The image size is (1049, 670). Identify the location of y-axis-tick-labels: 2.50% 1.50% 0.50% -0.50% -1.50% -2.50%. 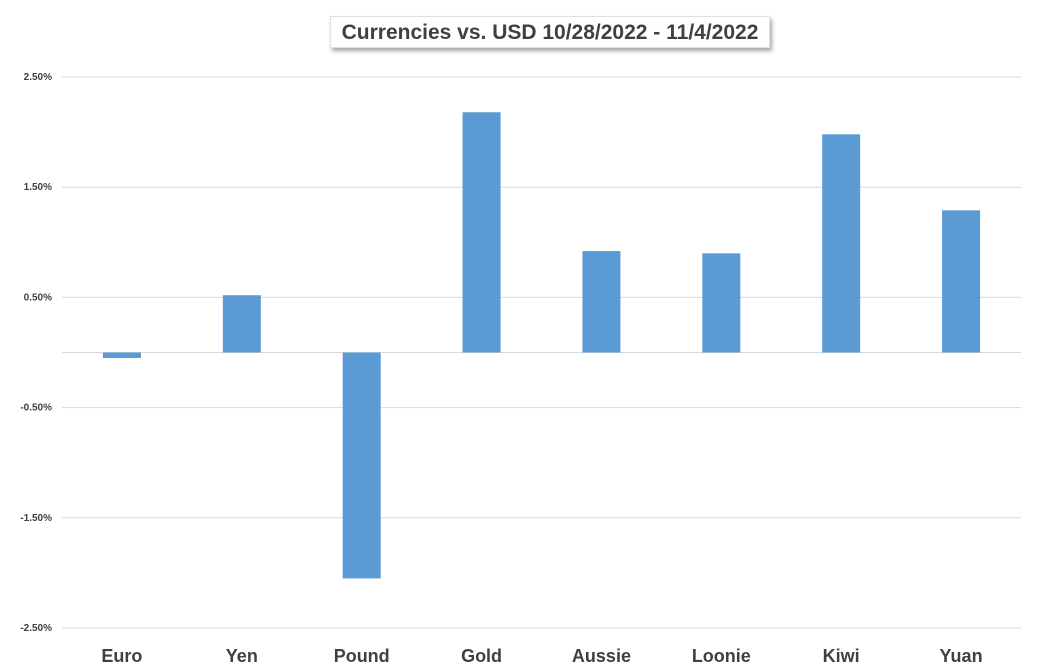
(36, 353).